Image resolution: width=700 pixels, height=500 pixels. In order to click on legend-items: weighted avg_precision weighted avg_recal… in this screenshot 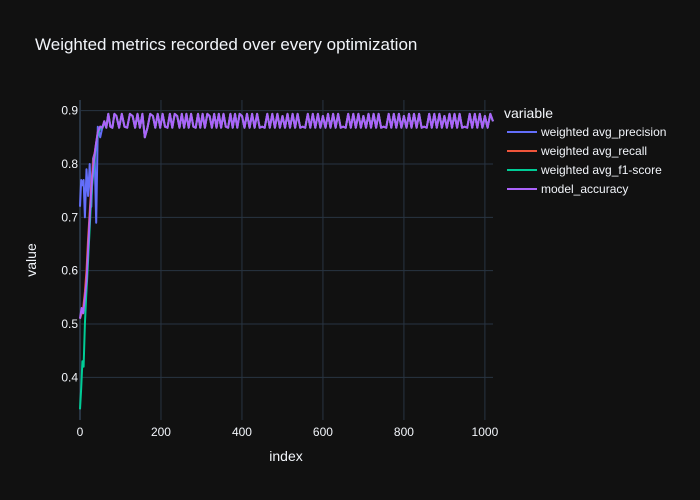, I will do `click(586, 160)`.